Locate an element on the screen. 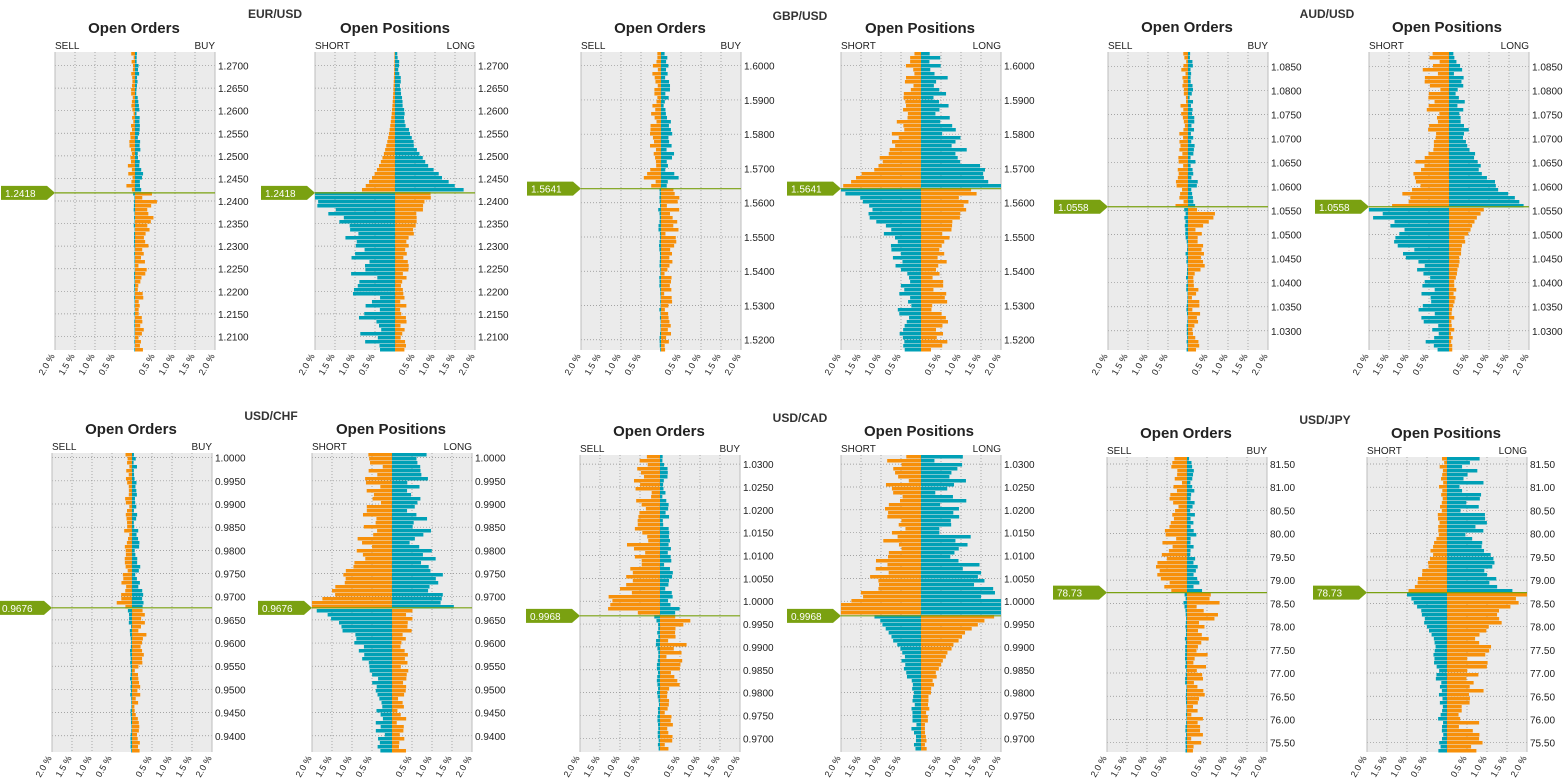 This screenshot has height=783, width=1564. y-tick-label: 77.50 is located at coordinates (1282, 651).